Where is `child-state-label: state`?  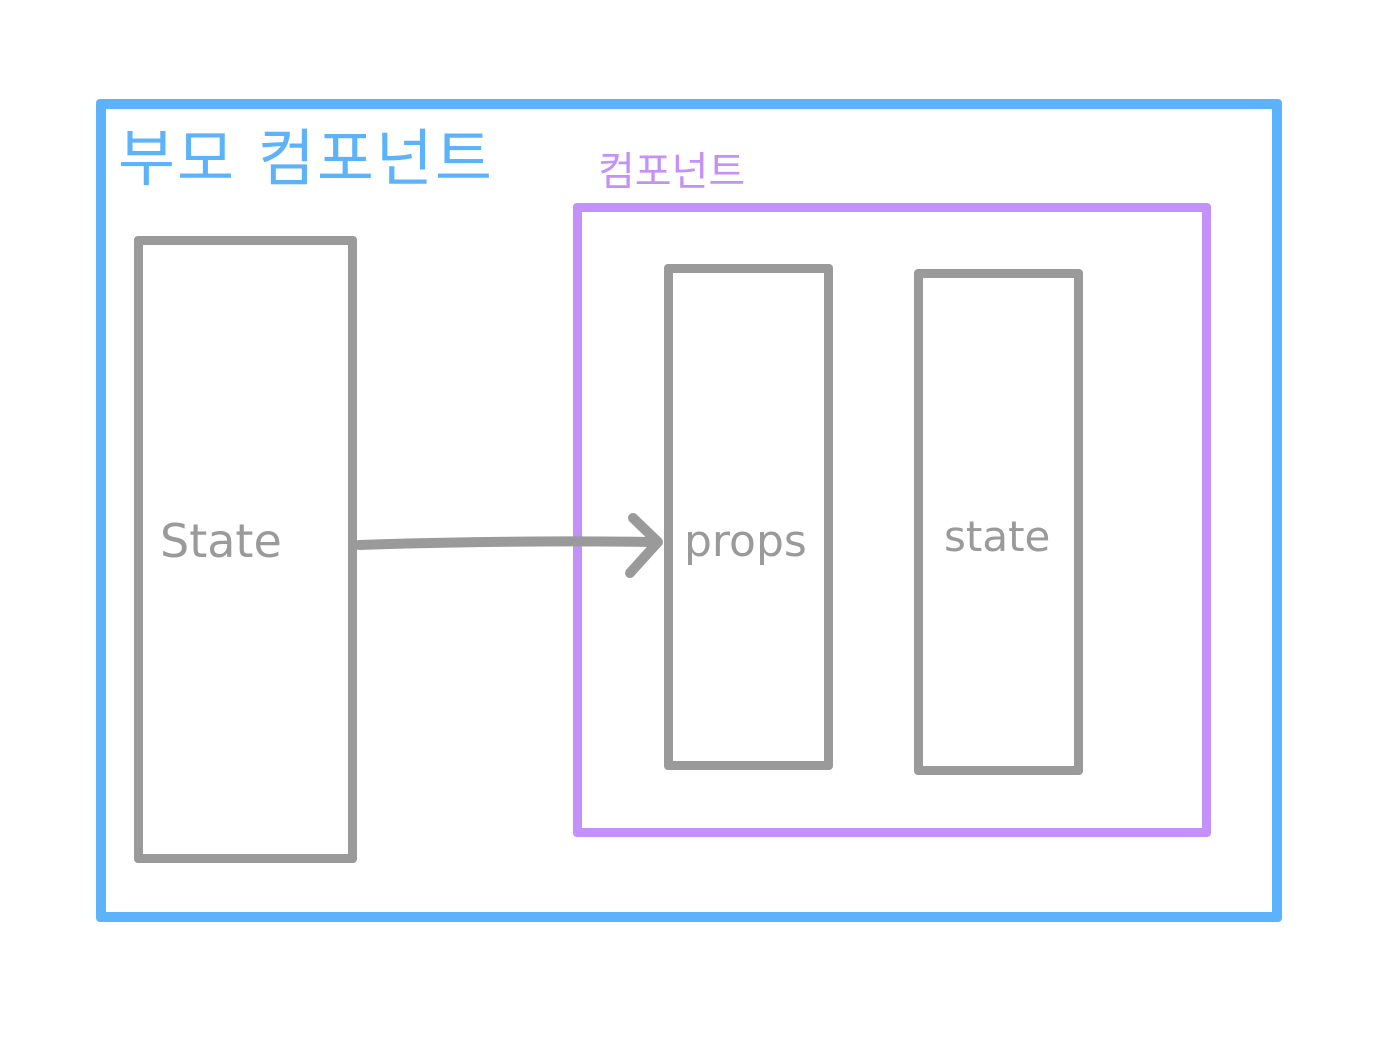
child-state-label: state is located at coordinates (997, 536).